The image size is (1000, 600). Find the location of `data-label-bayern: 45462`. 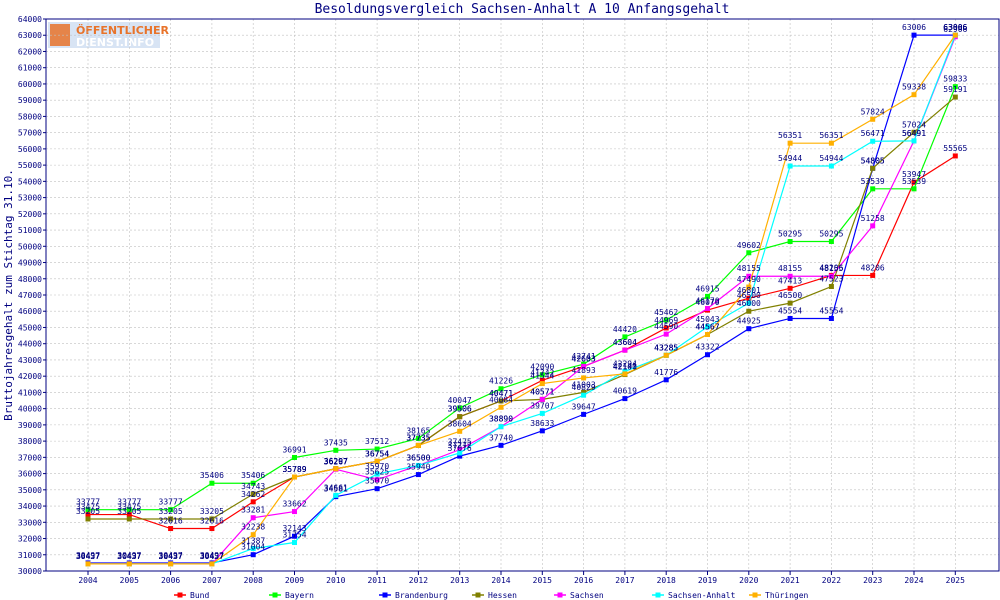

data-label-bayern: 45462 is located at coordinates (666, 312).